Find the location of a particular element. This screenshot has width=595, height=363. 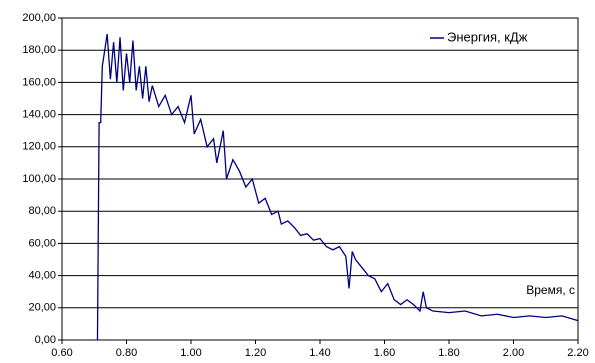

y-tick-label: 60,00 is located at coordinates (42, 243).